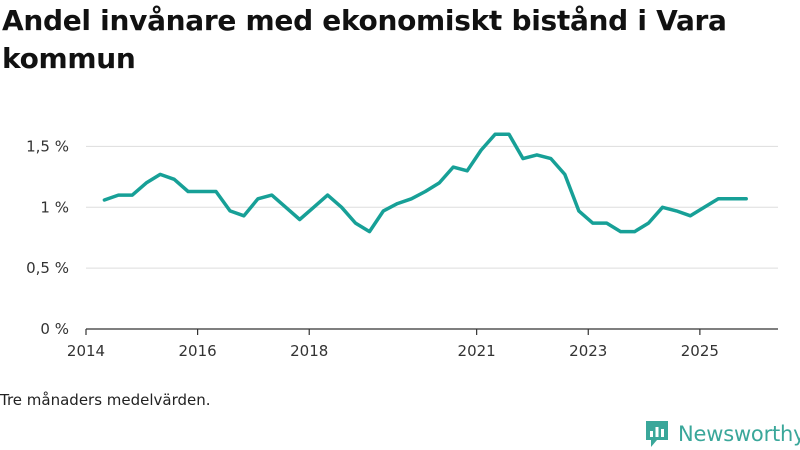 The height and width of the screenshot is (450, 800). I want to click on x-tick-label: 2021, so click(477, 351).